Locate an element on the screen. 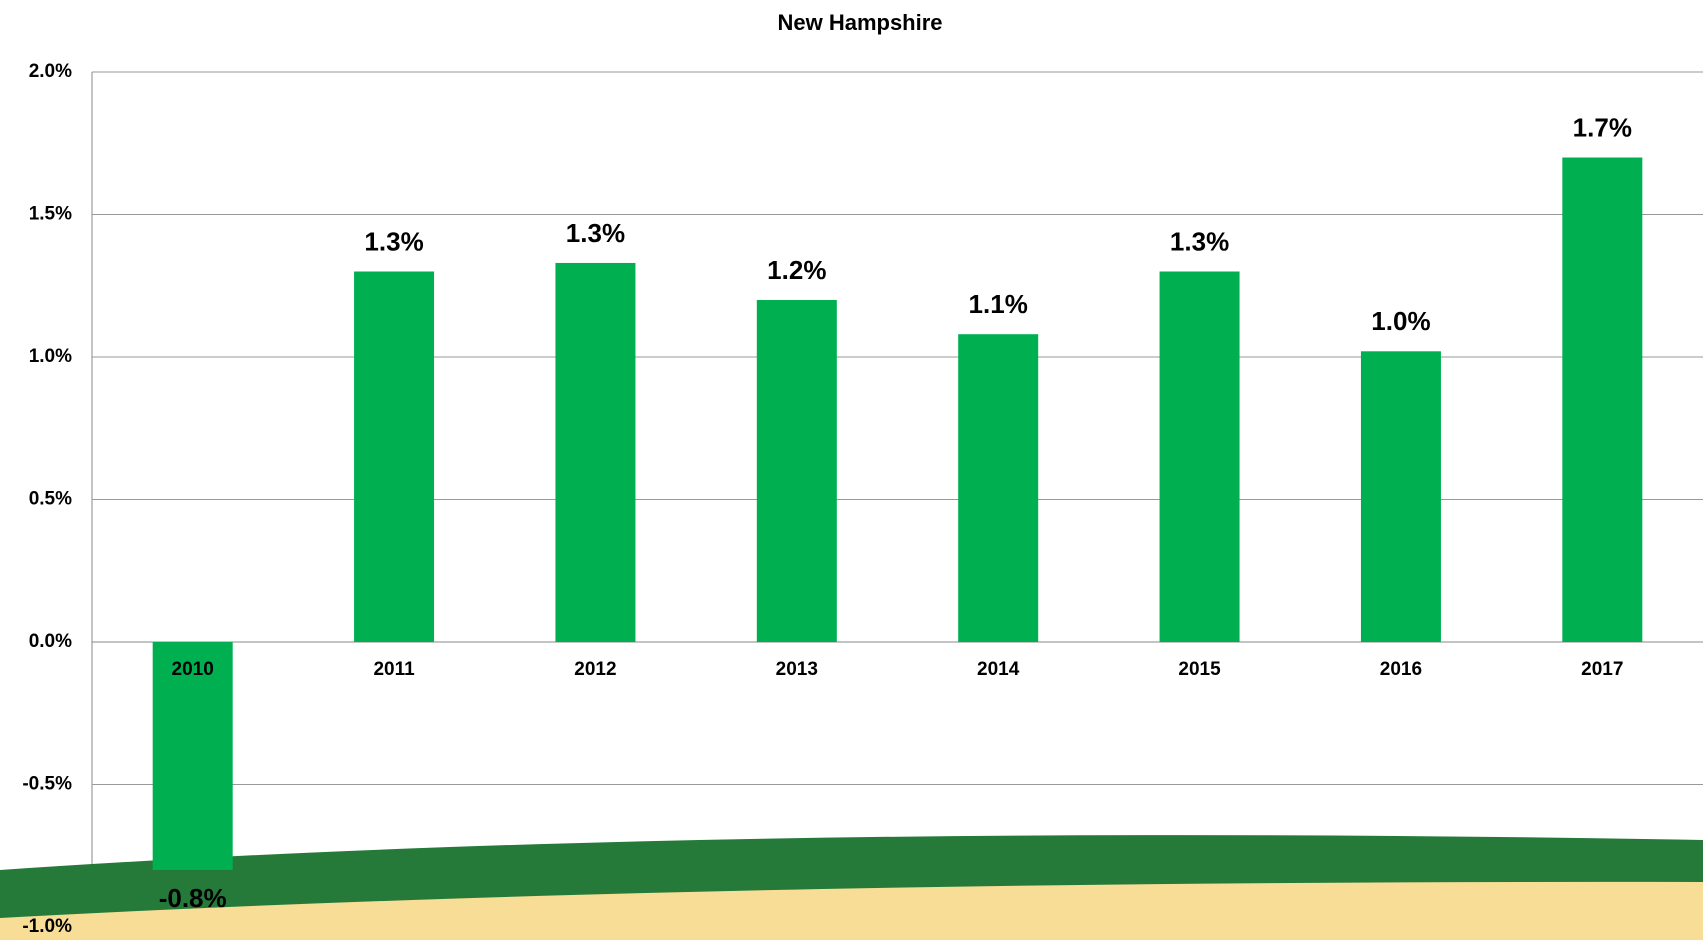  value-label: -0.8% is located at coordinates (193, 898).